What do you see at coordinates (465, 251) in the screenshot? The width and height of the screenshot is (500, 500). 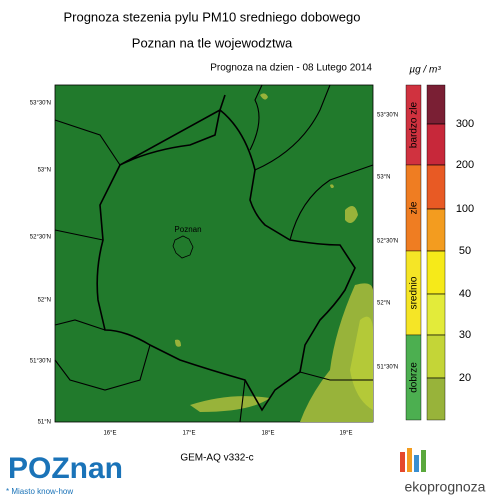 I see `level-label: 50` at bounding box center [465, 251].